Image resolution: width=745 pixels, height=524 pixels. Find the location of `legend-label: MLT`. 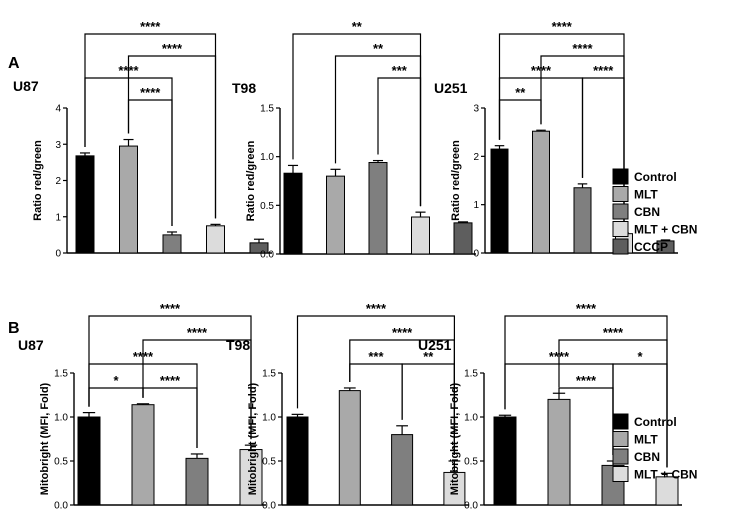

legend-label: MLT is located at coordinates (646, 440).